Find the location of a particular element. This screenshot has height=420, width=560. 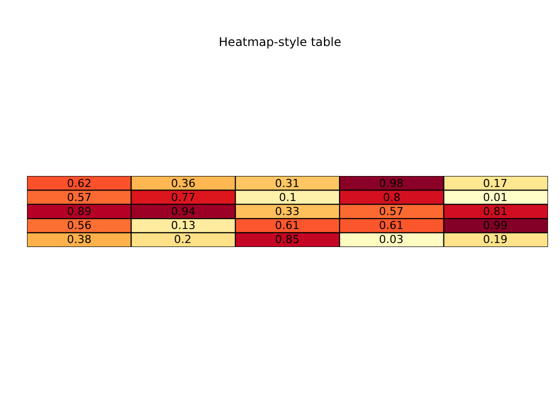

data-label: 0.85 is located at coordinates (287, 239).